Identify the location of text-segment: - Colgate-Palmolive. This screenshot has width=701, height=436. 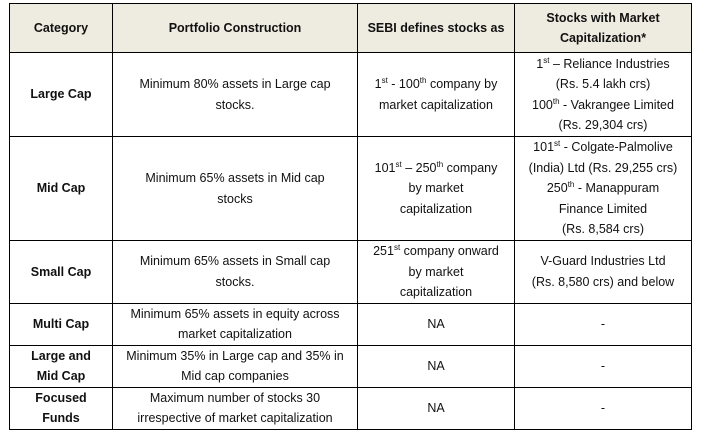
(616, 147).